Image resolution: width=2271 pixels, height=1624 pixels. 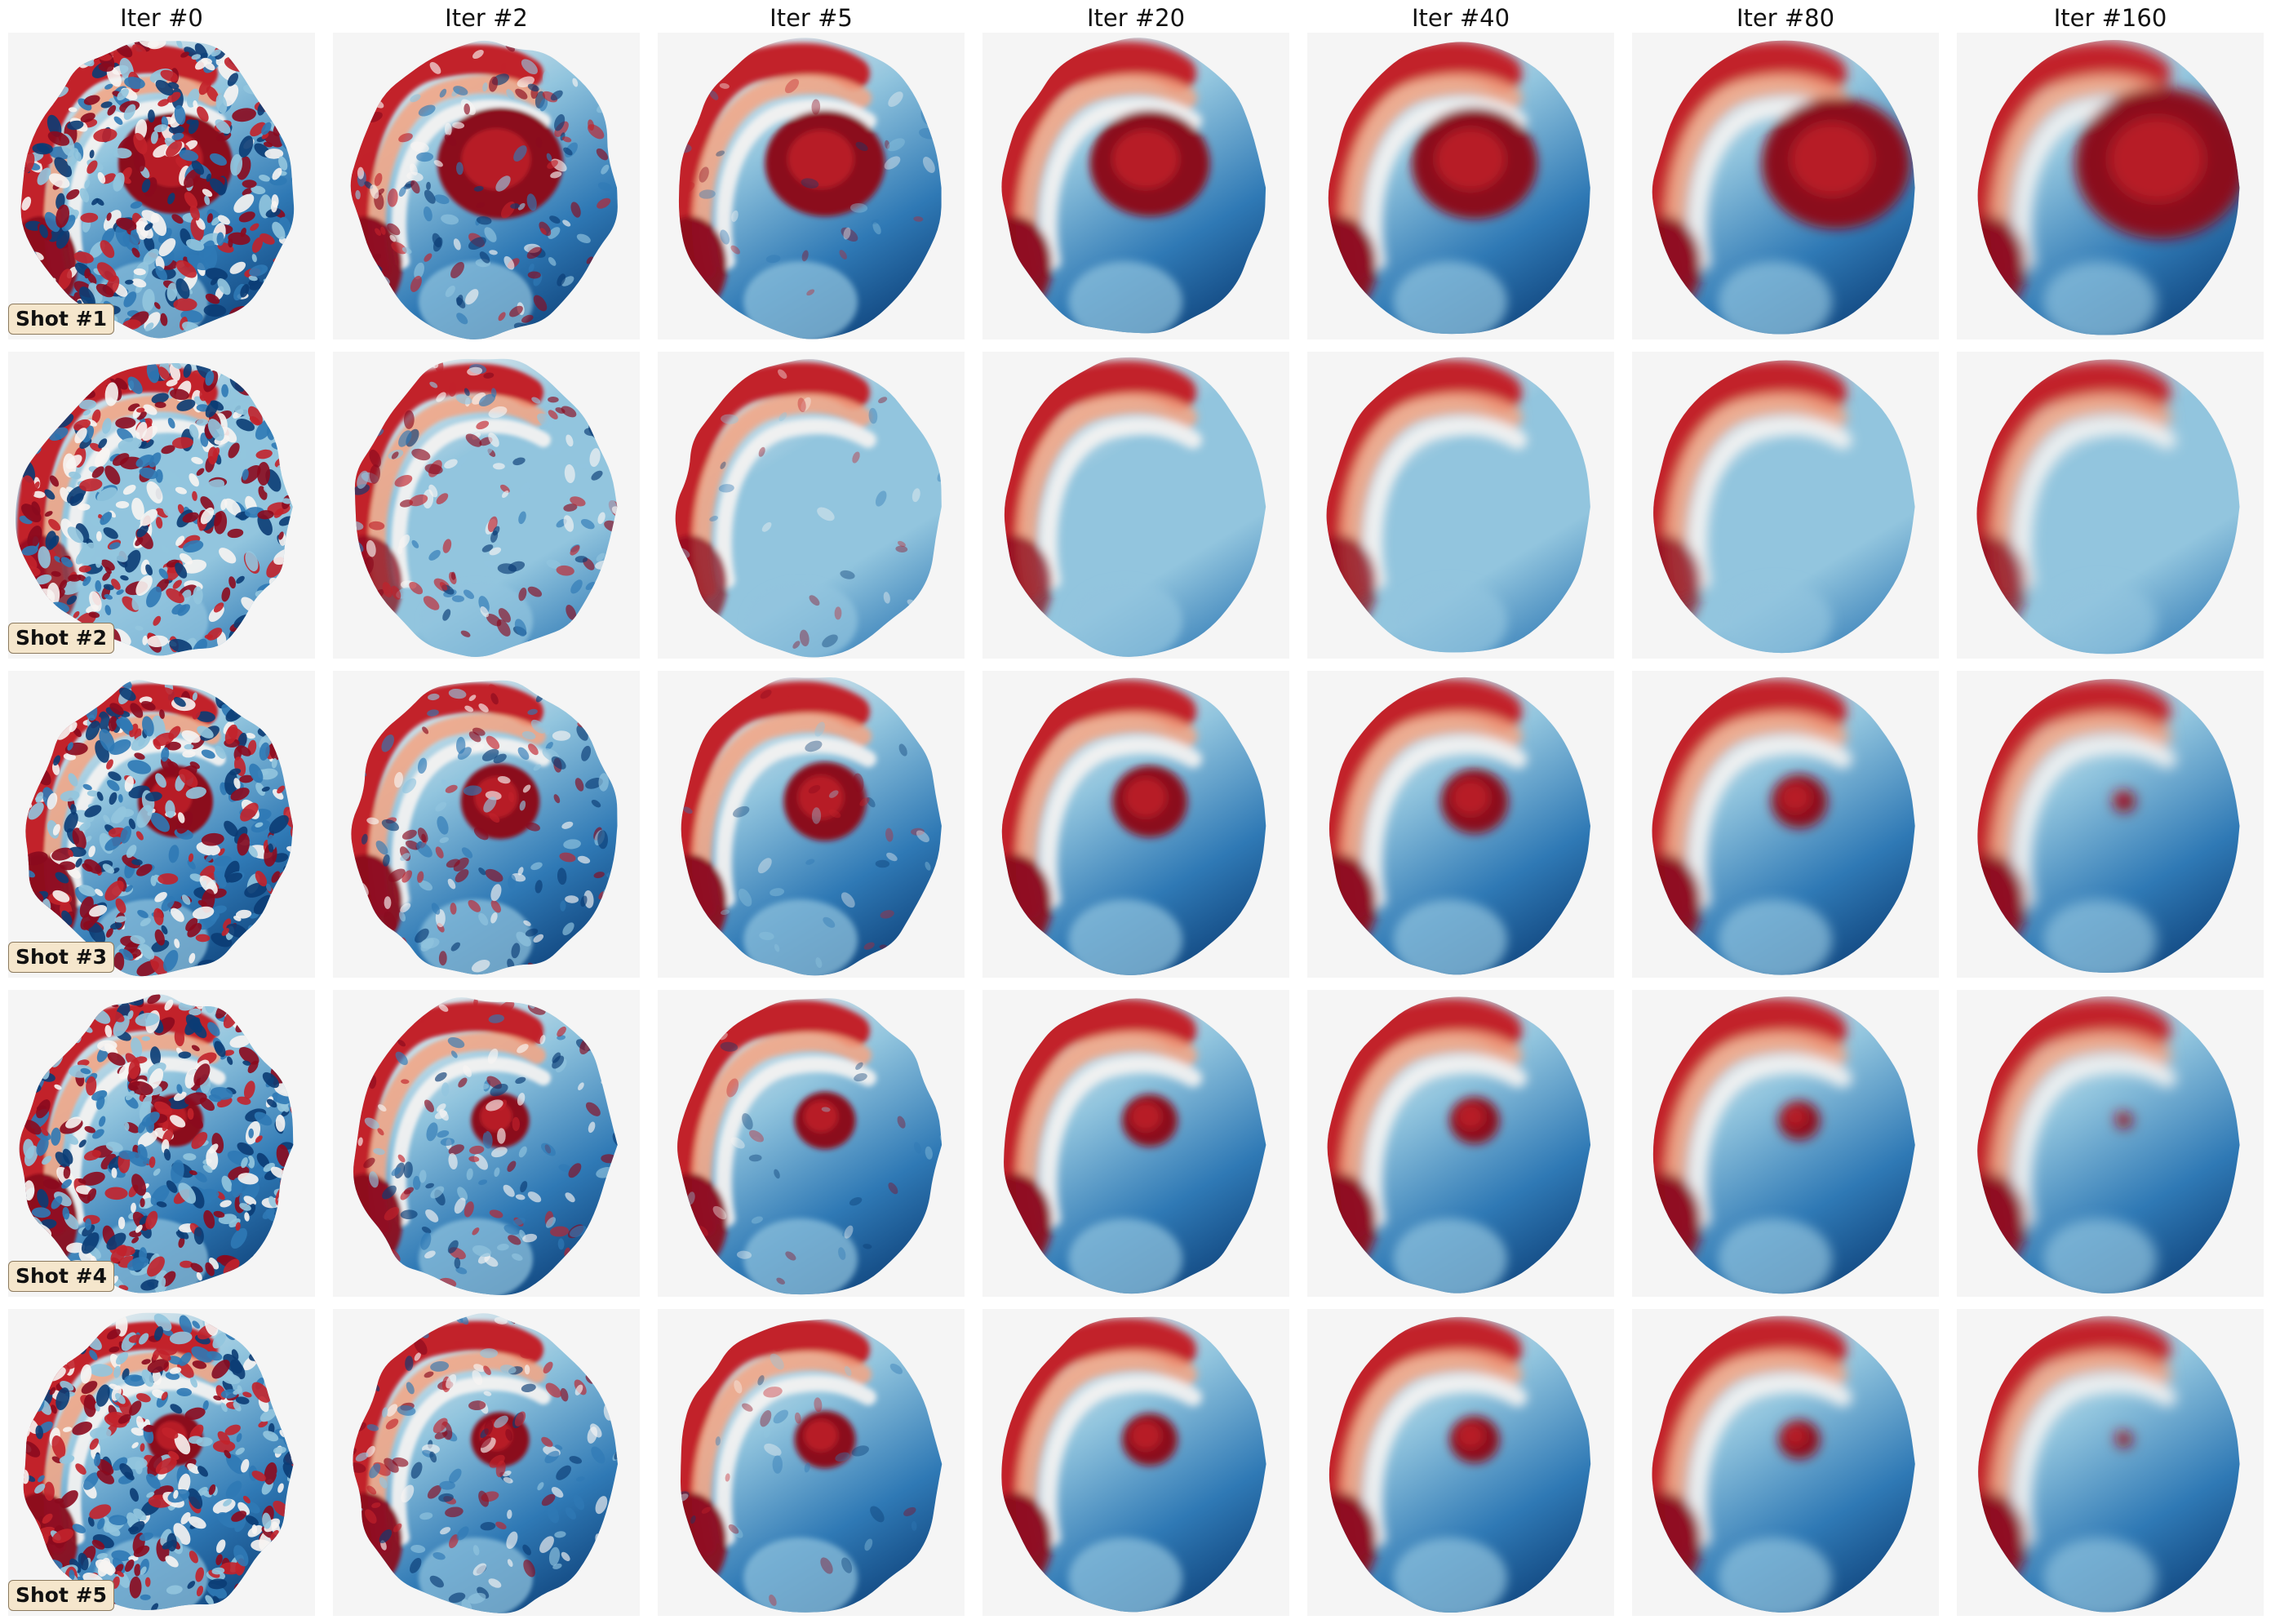 I want to click on column-title-6: Iter #160, so click(x=2110, y=18).